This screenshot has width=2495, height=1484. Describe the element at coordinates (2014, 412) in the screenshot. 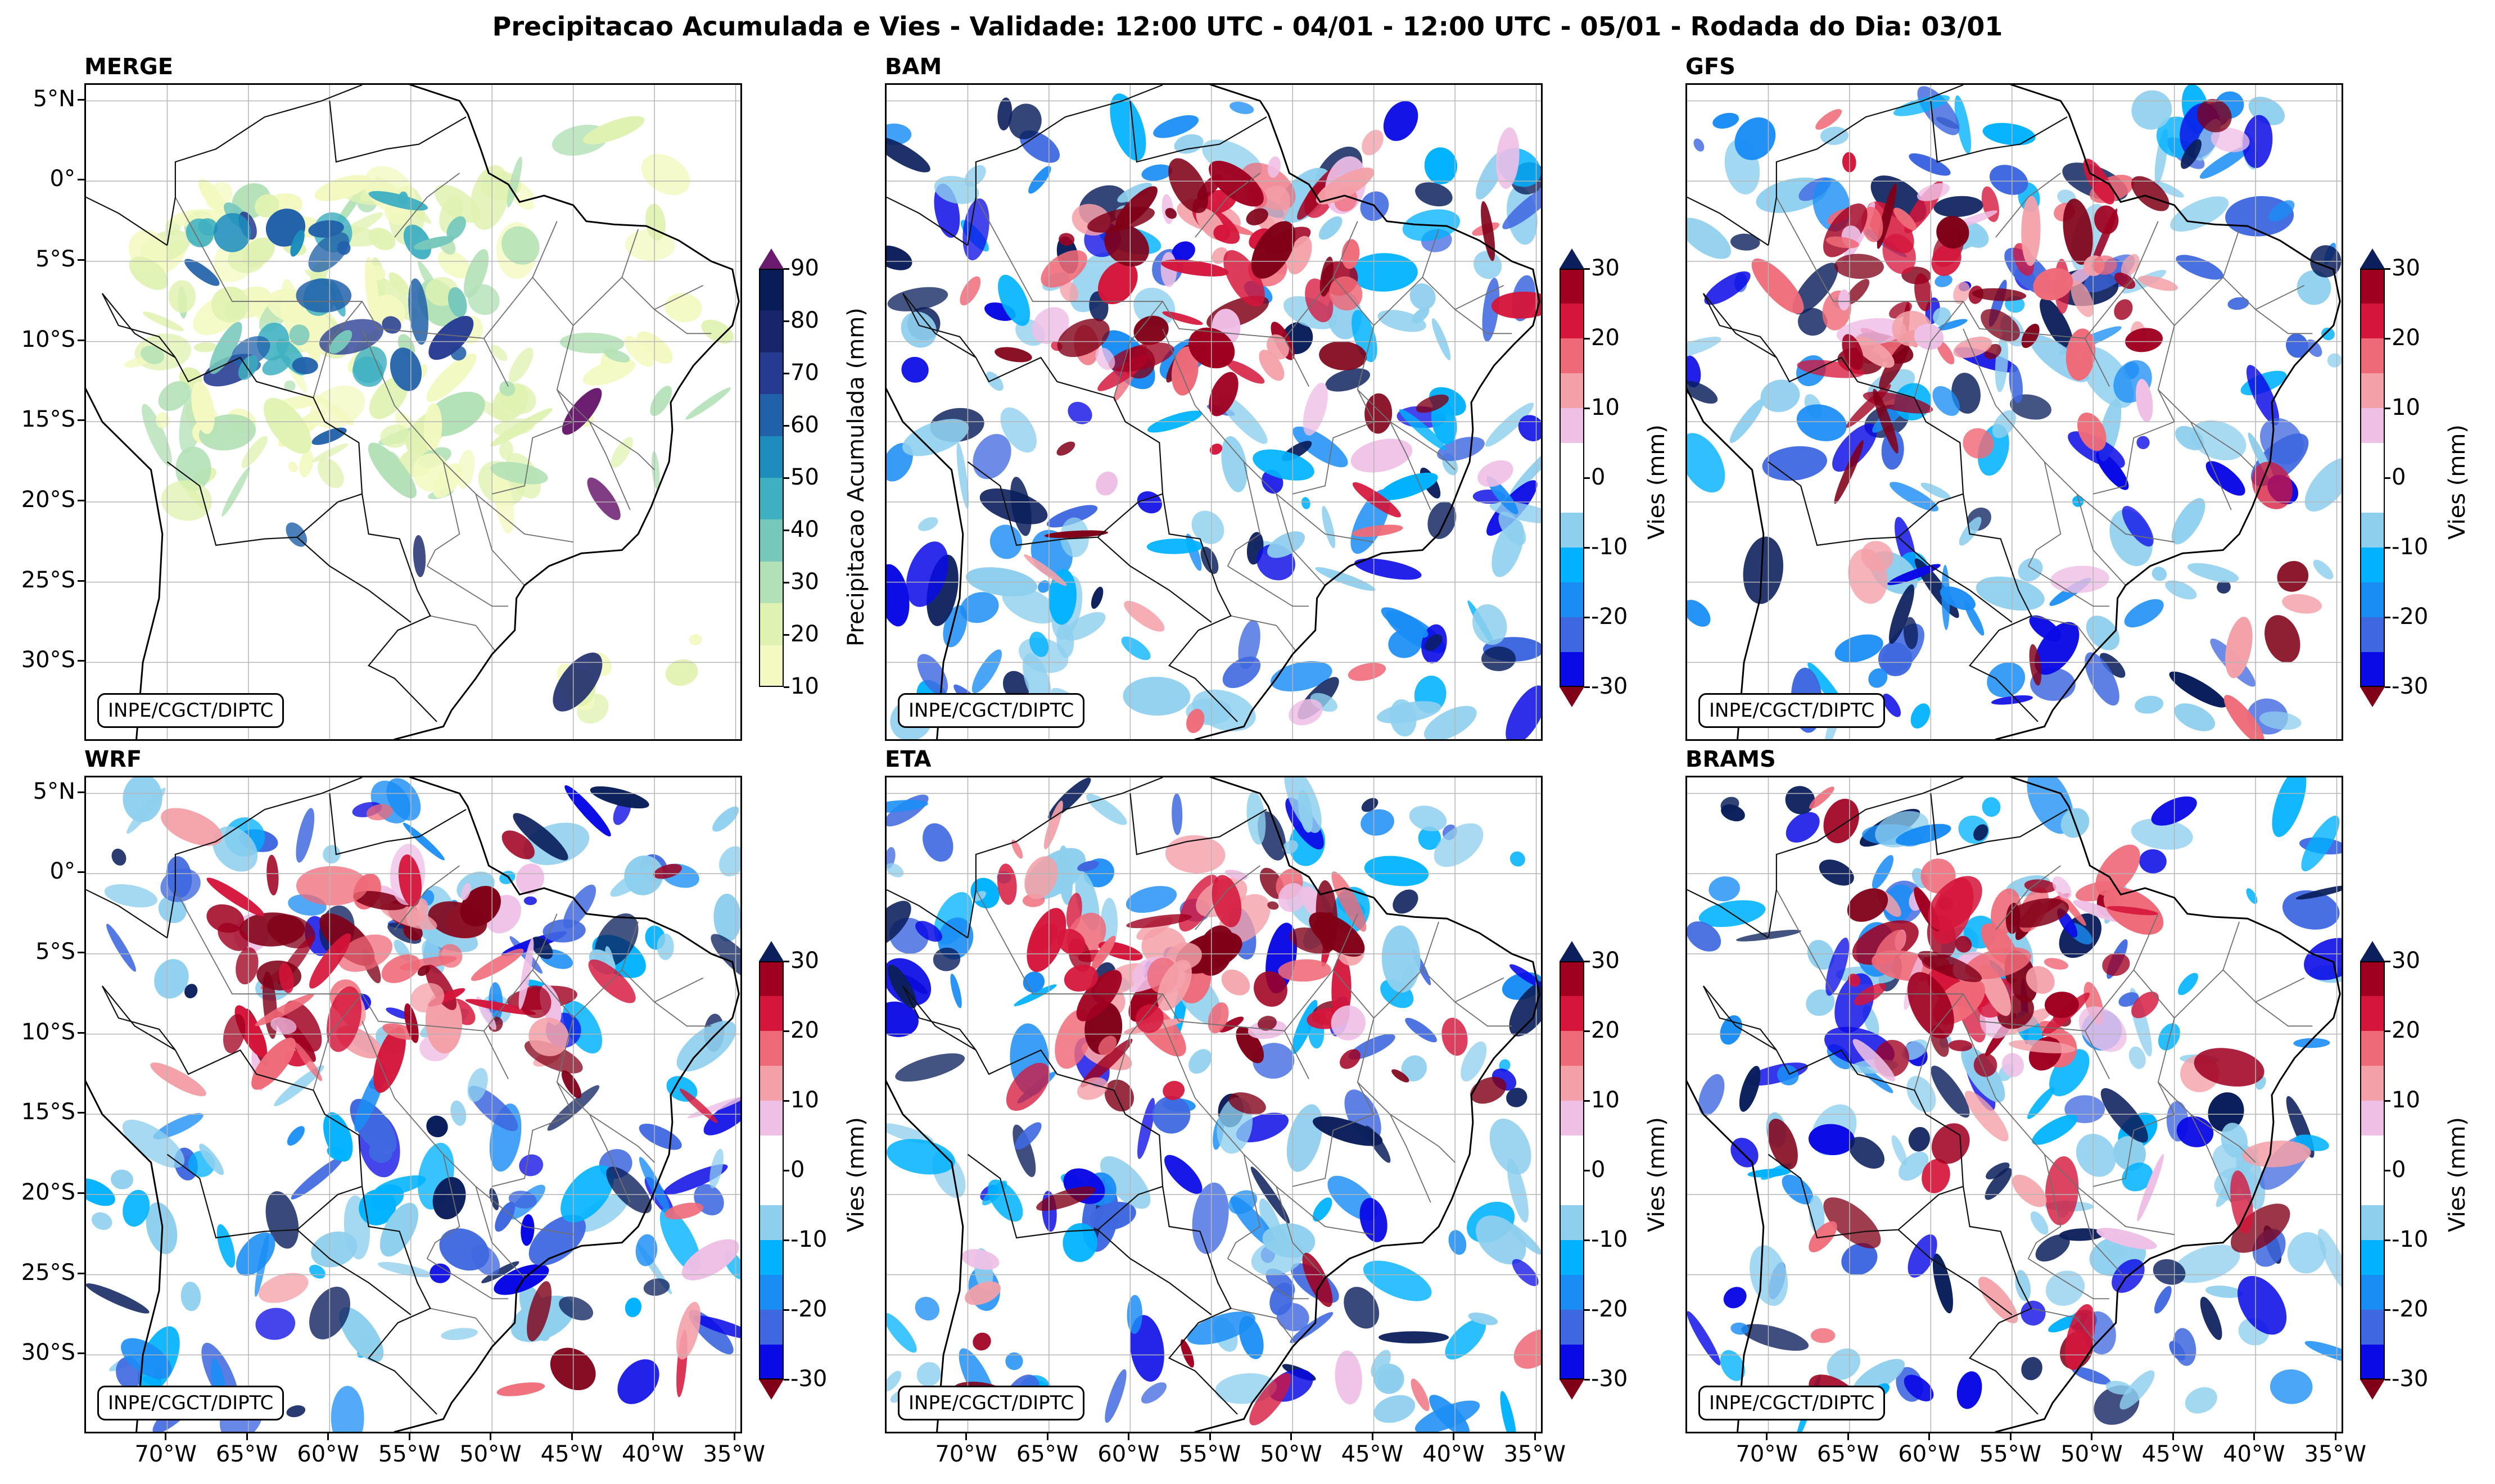

I see `field-plot` at that location.